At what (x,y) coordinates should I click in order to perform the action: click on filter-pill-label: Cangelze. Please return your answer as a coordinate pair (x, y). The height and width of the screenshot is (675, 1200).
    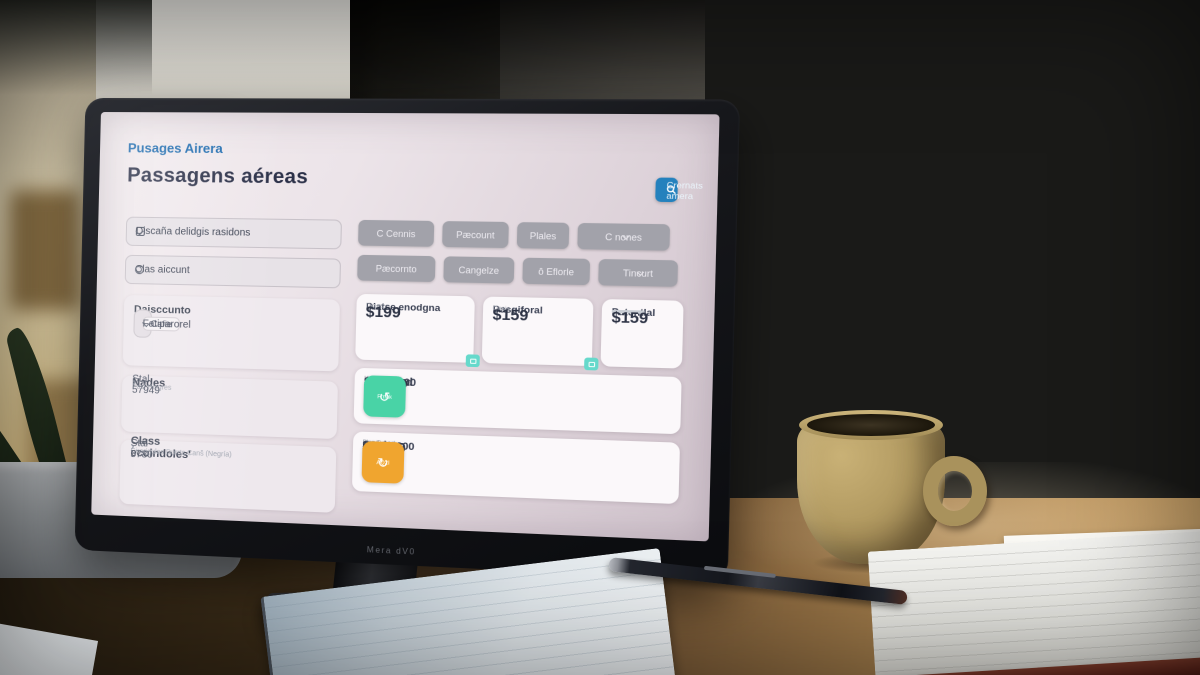
    Looking at the image, I should click on (479, 270).